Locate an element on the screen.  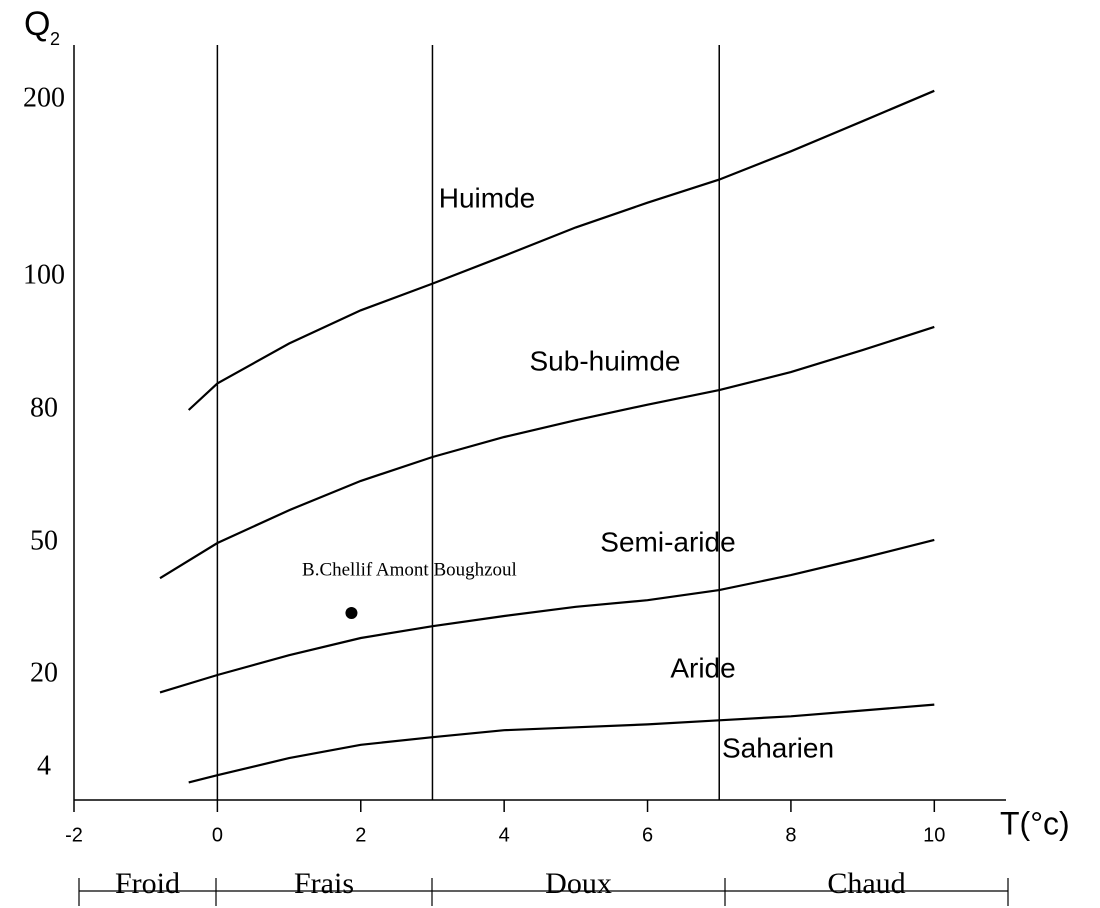
y-tick-label: 200 is located at coordinates (44, 97).